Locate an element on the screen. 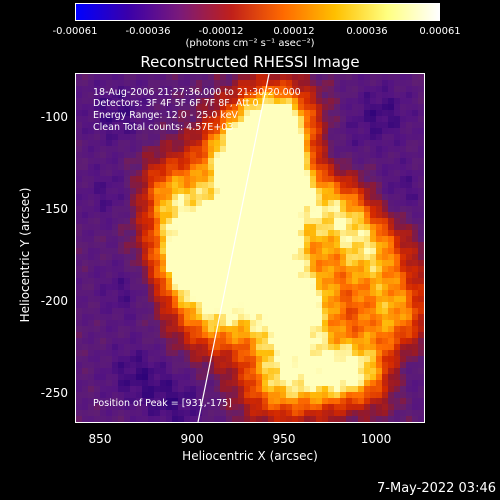 This screenshot has height=500, width=500. colorbar-tick: 0.00061 is located at coordinates (440, 31).